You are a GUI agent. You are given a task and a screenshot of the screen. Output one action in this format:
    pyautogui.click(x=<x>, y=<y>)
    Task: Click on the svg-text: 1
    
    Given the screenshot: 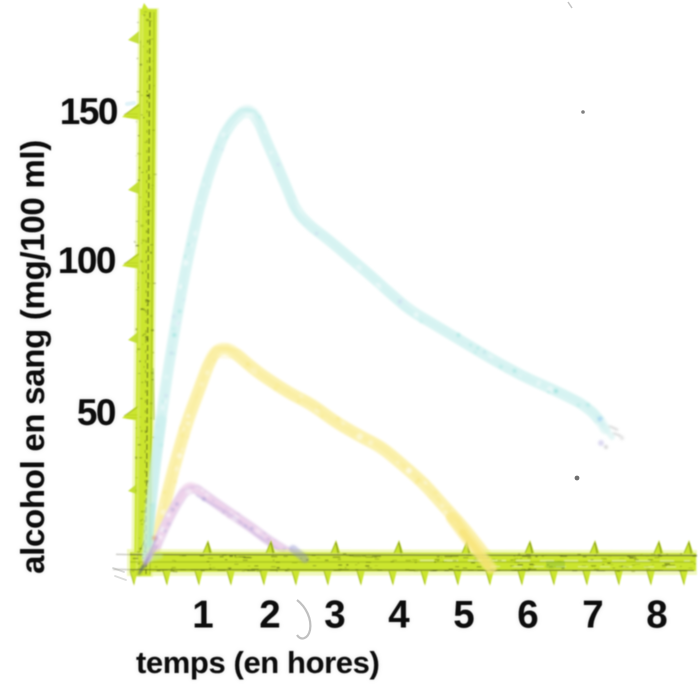 What is the action you would take?
    pyautogui.click(x=202, y=615)
    